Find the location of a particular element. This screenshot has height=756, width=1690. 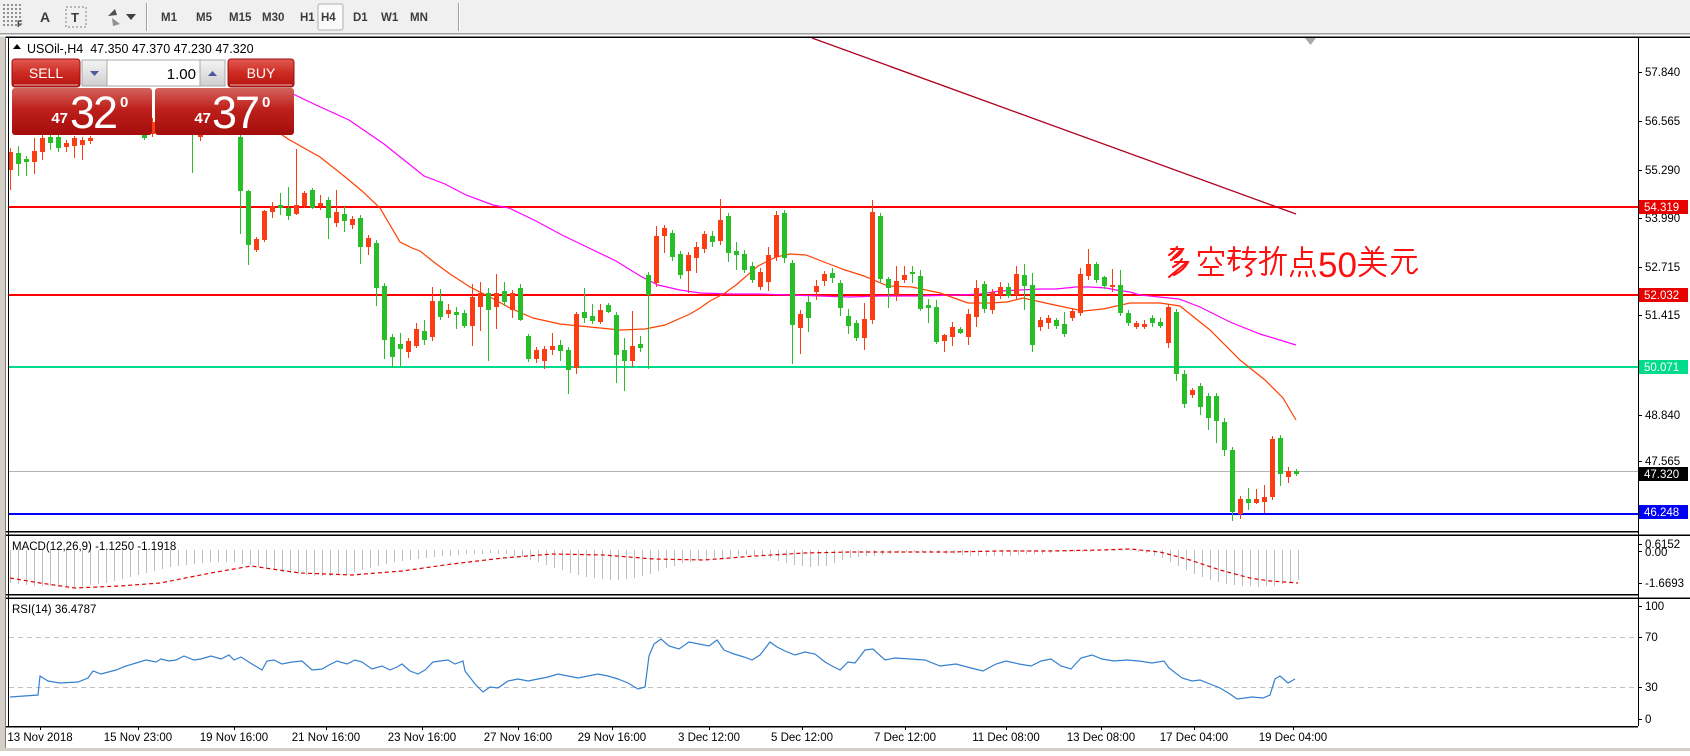

svg-text:USOil-,H4 47.350 47.370 47.23: USOil-,H4 47.350 47.370 47.230 47.320 is located at coordinates (140, 49).